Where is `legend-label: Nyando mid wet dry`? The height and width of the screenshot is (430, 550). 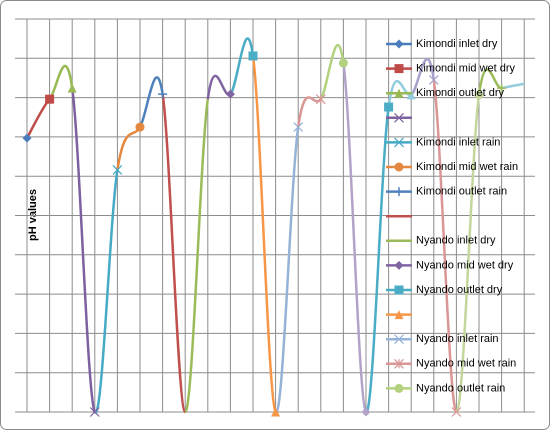 legend-label: Nyando mid wet dry is located at coordinates (465, 265).